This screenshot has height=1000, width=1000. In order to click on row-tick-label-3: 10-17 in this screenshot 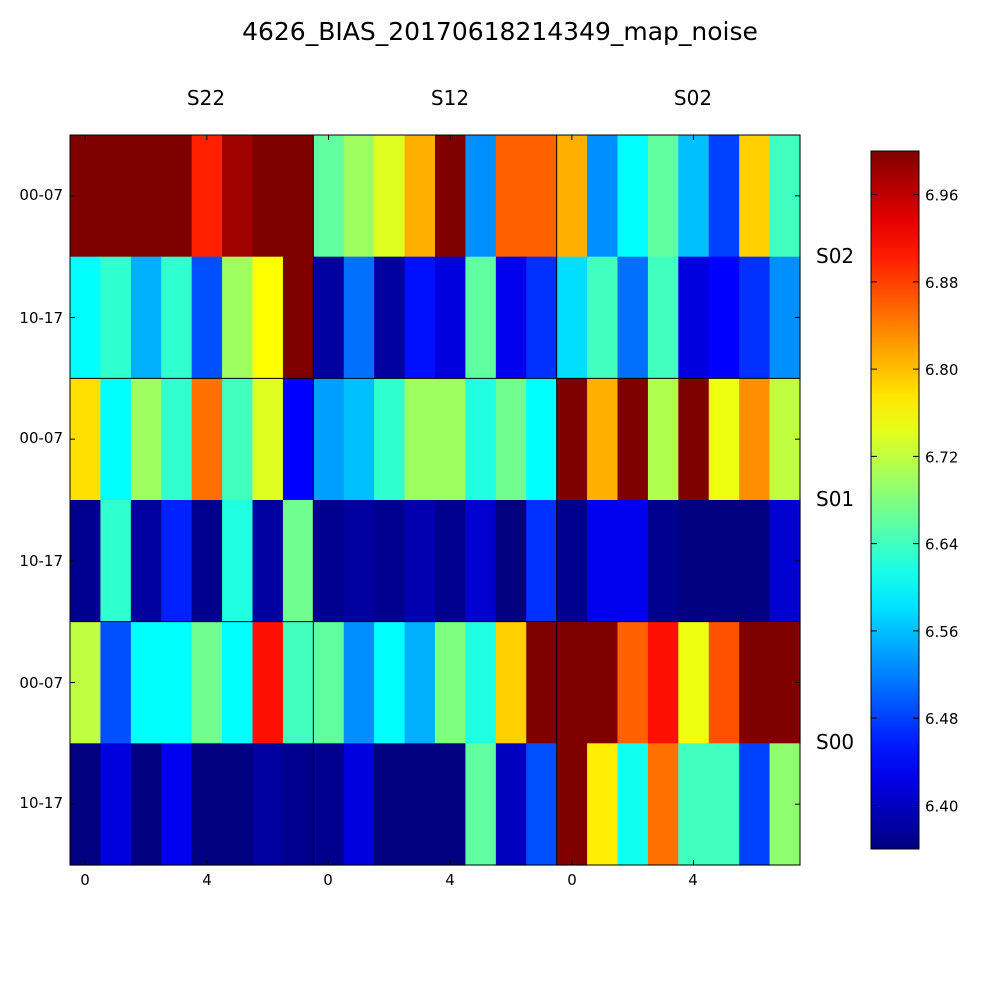, I will do `click(41, 561)`.